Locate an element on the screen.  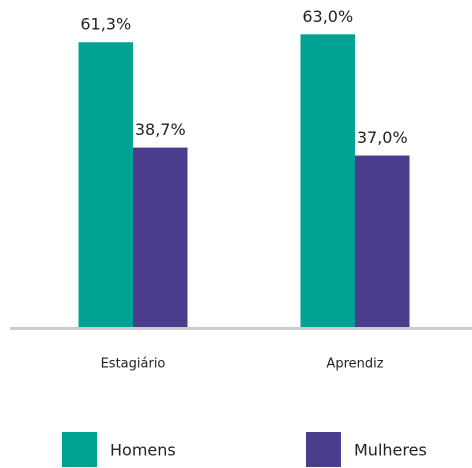
value-label: 61,3% is located at coordinates (105, 24).